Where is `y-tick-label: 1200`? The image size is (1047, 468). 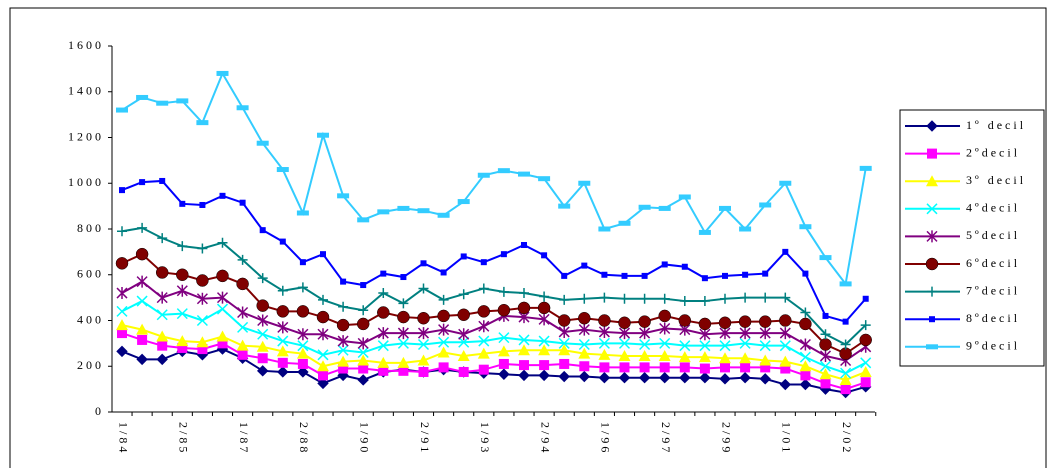 y-tick-label: 1200 is located at coordinates (86, 136).